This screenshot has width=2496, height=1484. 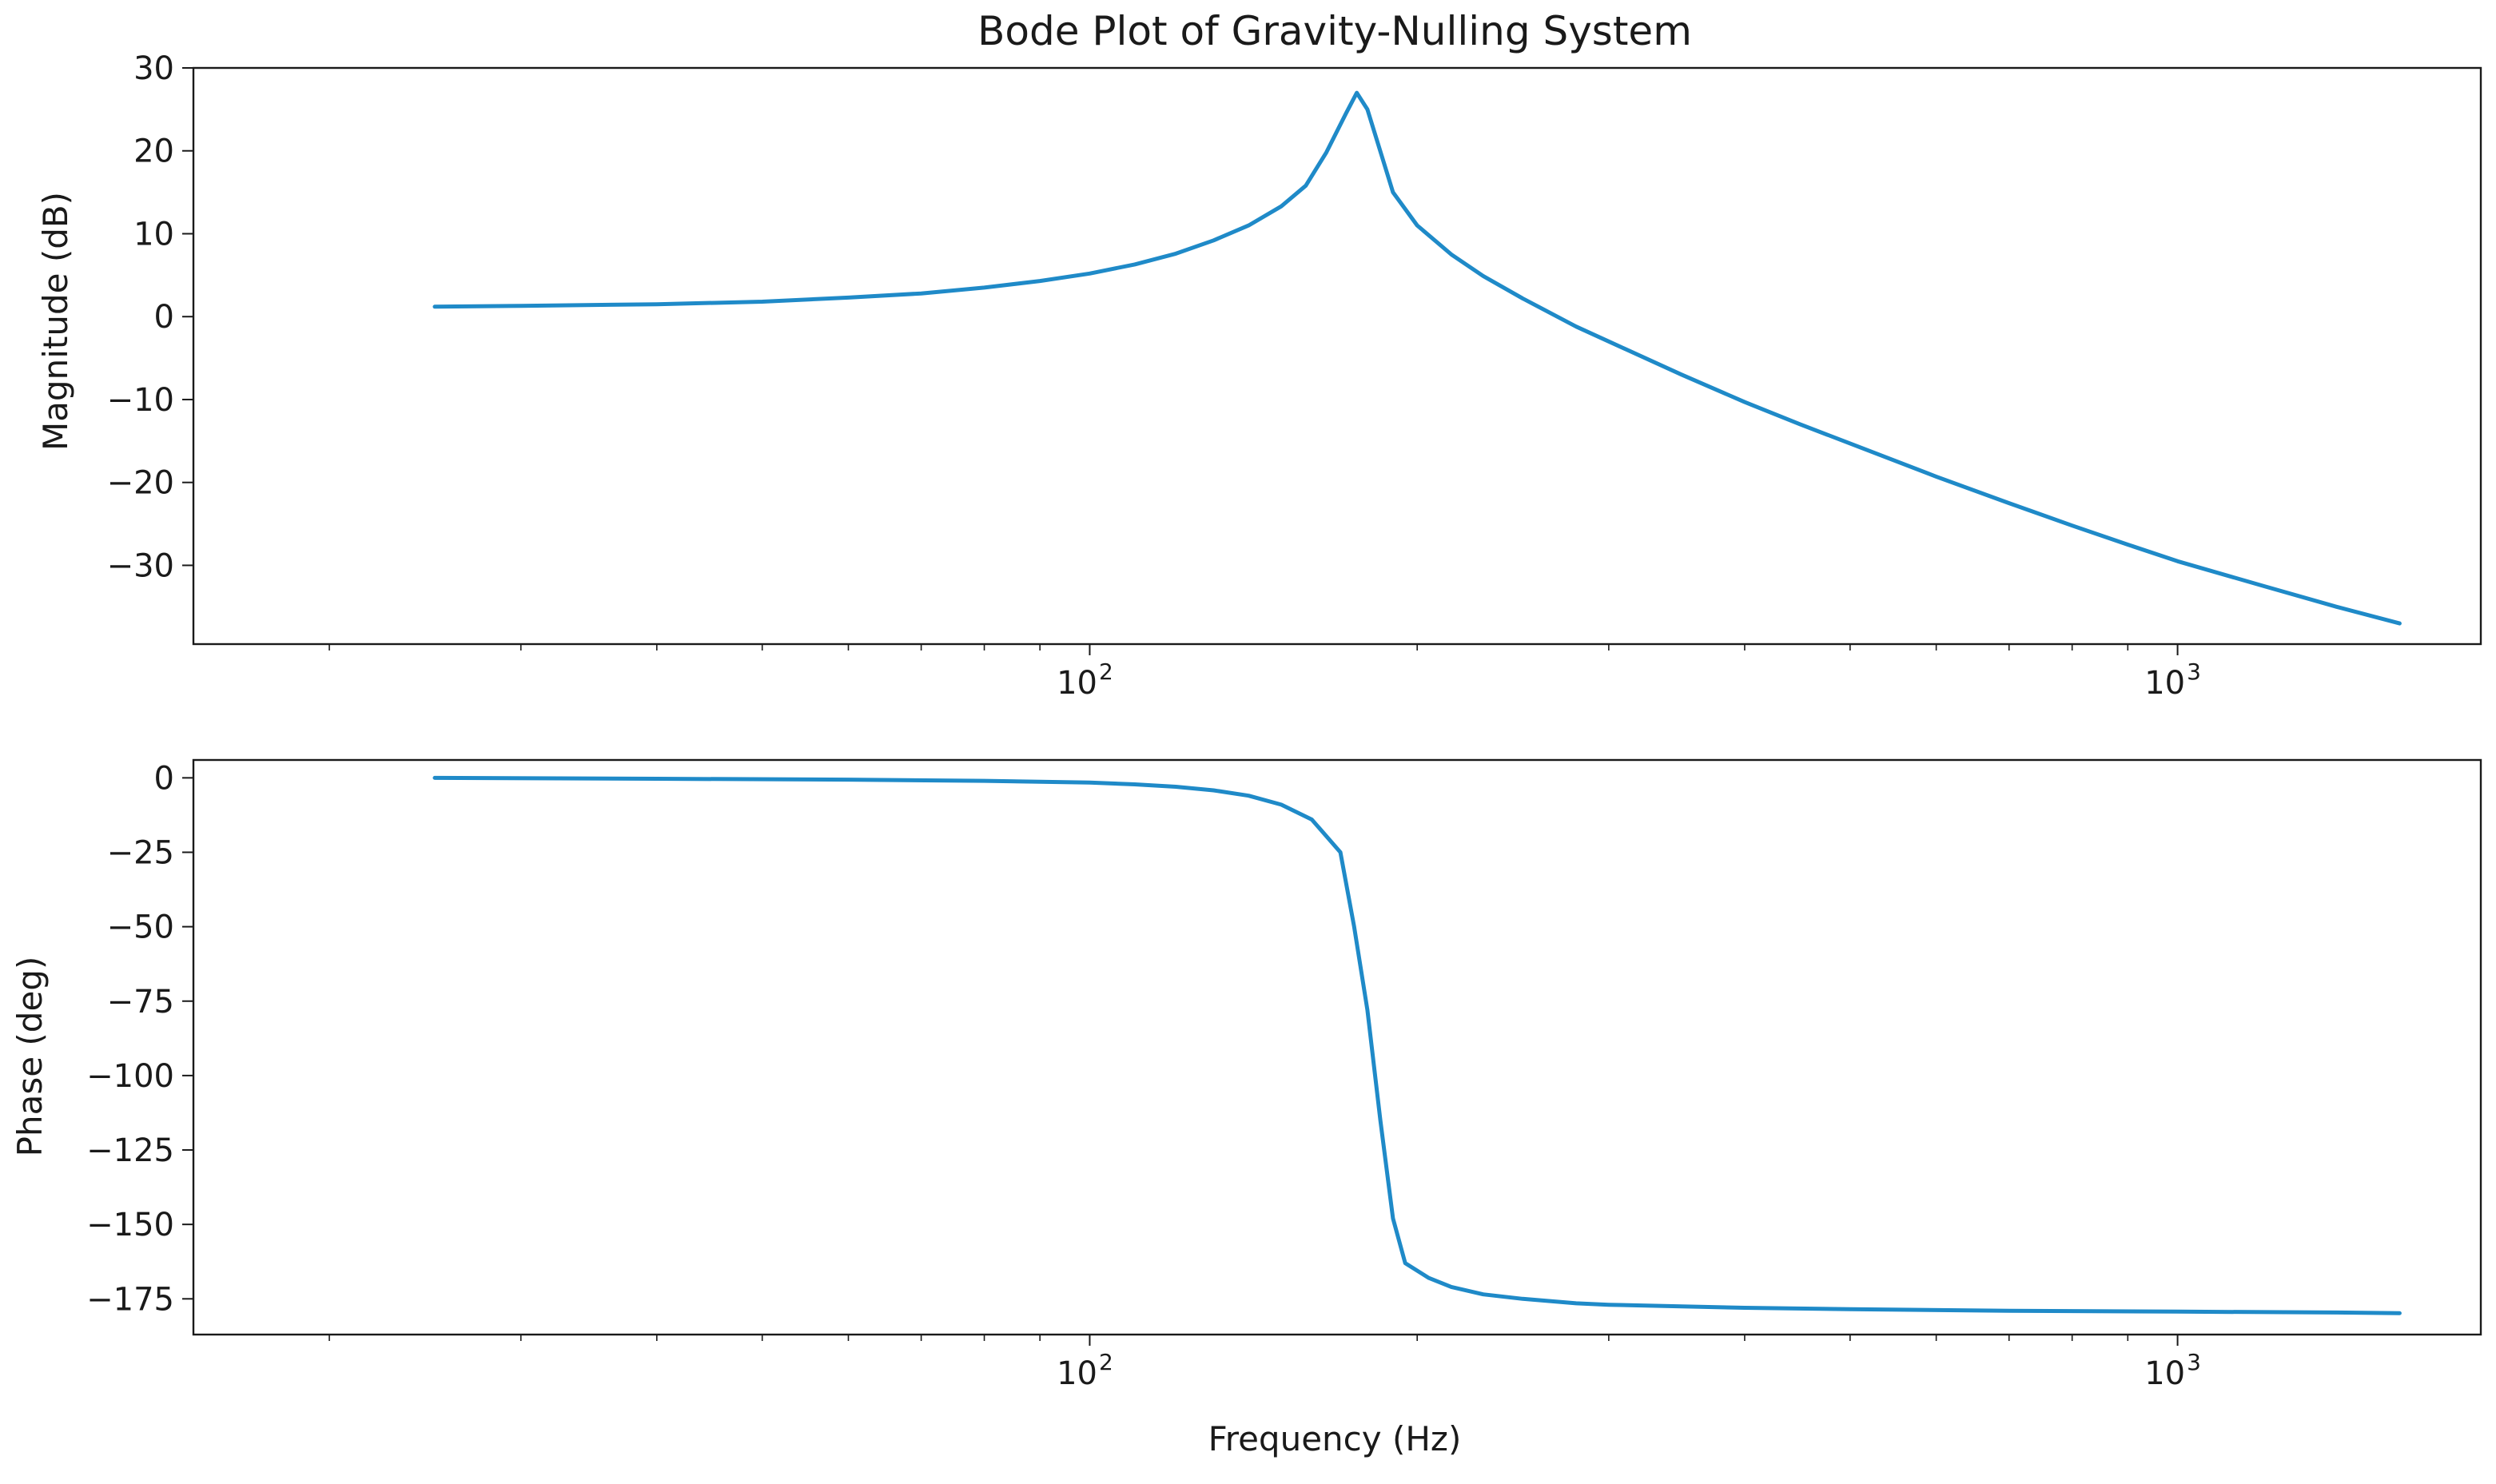 What do you see at coordinates (1334, 31) in the screenshot?
I see `chart-title: Bode Plot of Gravity-Nulling System` at bounding box center [1334, 31].